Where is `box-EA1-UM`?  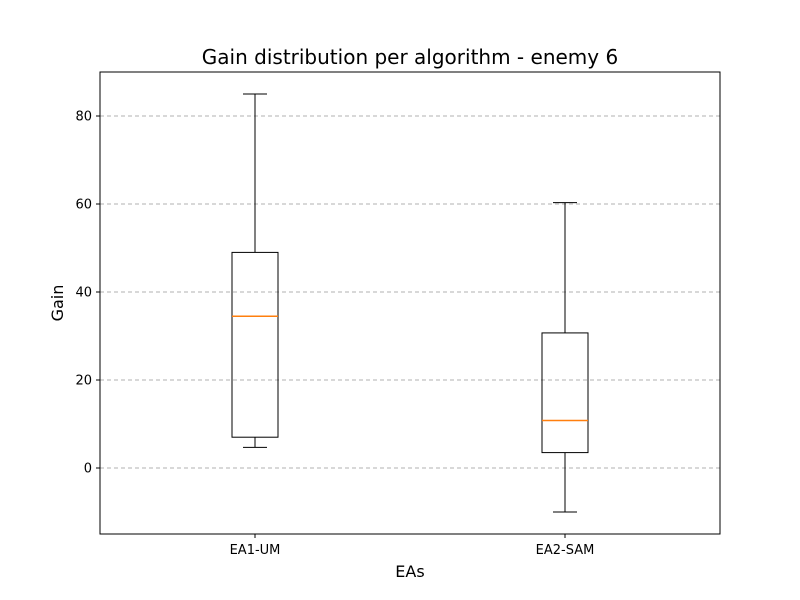
box-EA1-UM is located at coordinates (255, 270).